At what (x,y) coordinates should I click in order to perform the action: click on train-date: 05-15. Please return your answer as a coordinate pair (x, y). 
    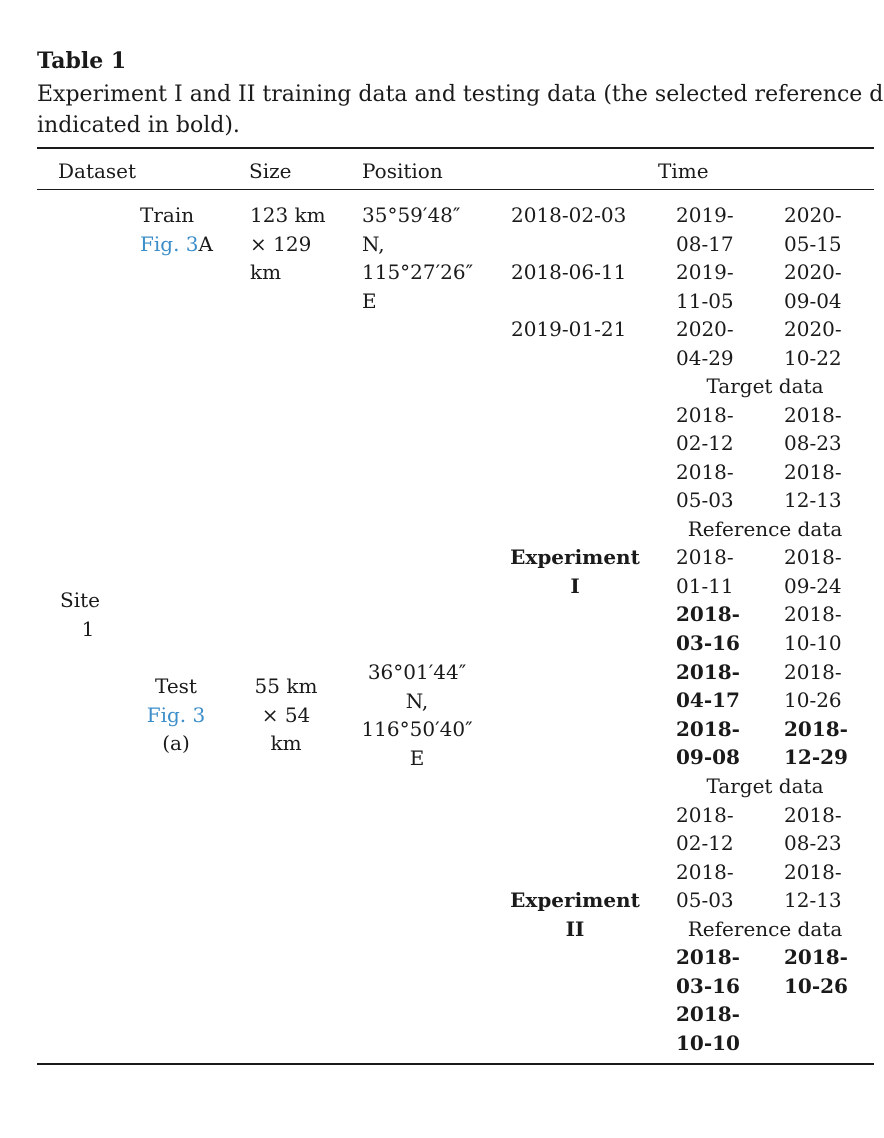
    Looking at the image, I should click on (813, 244).